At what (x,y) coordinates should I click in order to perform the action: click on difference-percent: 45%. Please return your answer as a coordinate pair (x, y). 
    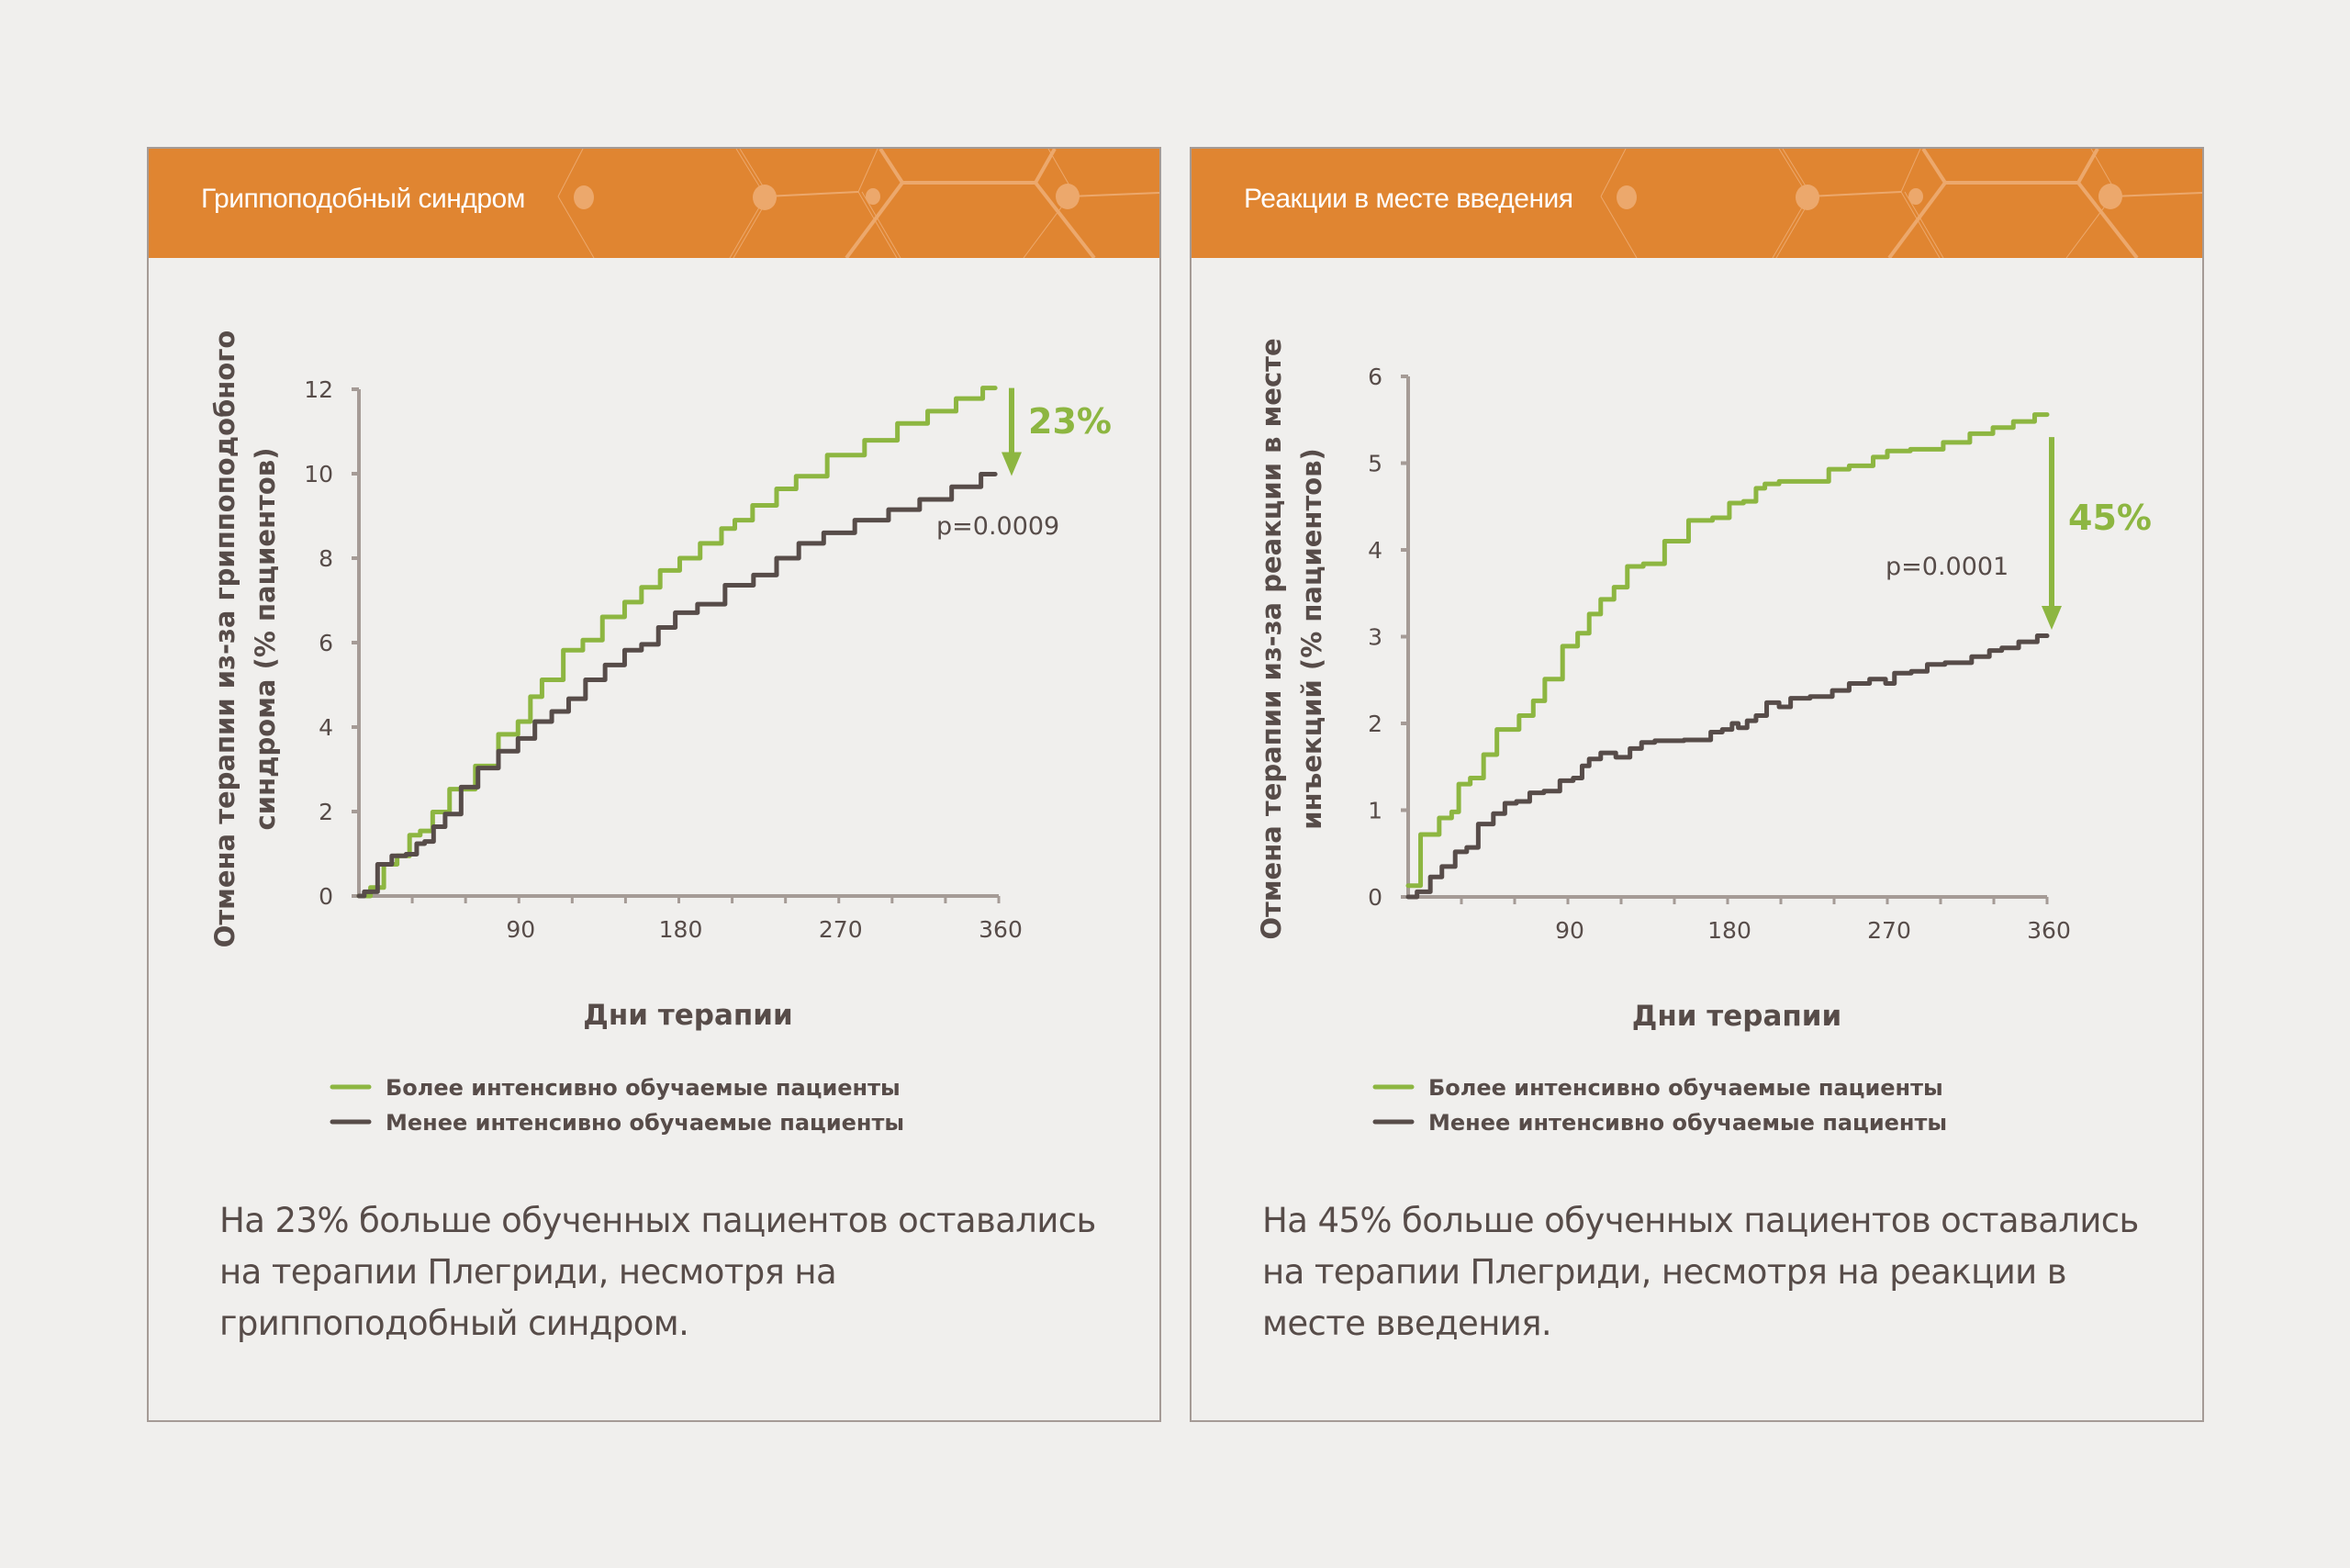
    Looking at the image, I should click on (2110, 518).